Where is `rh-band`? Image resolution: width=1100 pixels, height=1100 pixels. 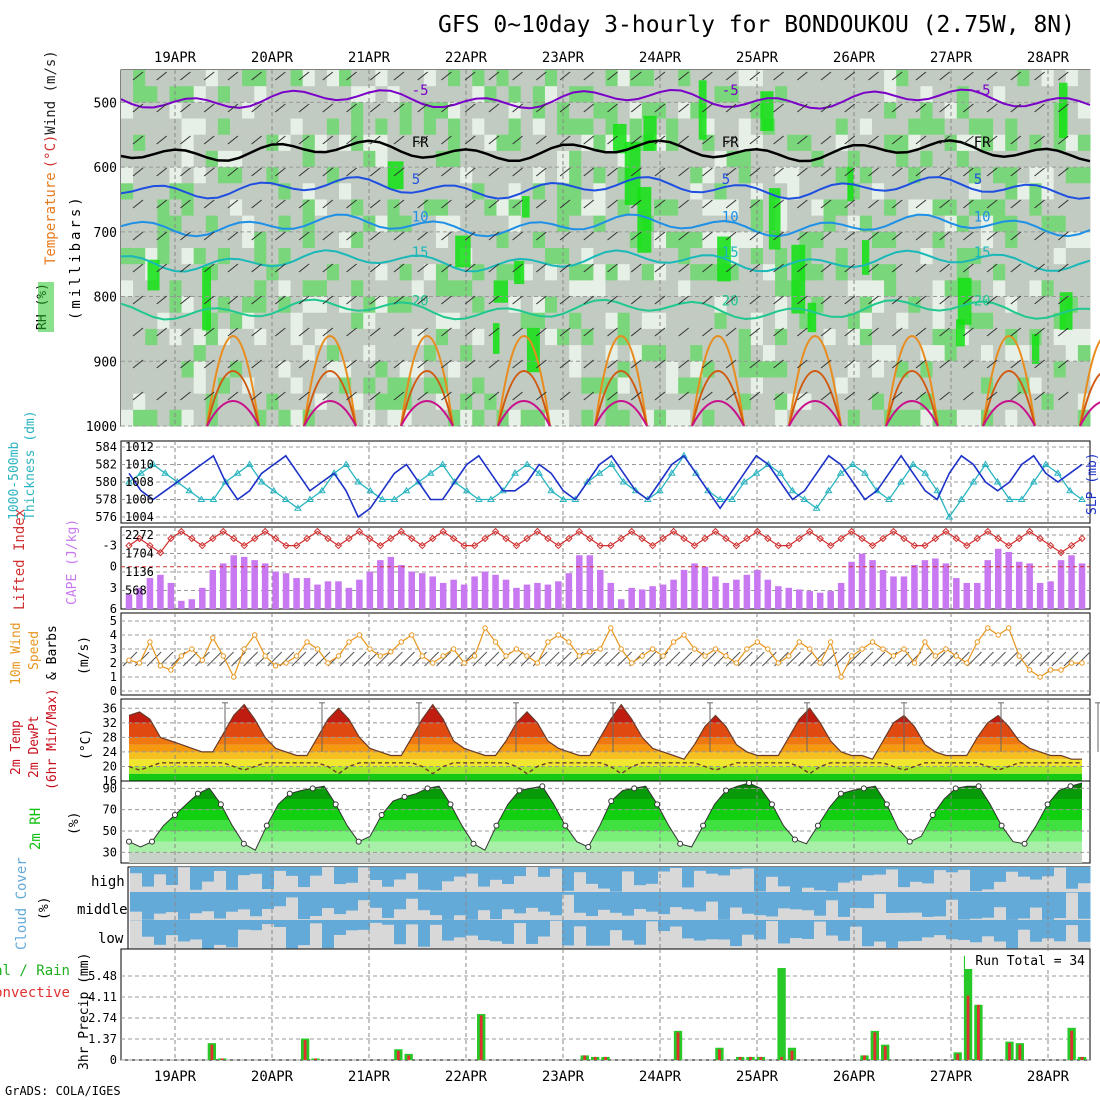
rh-band is located at coordinates (605, 857).